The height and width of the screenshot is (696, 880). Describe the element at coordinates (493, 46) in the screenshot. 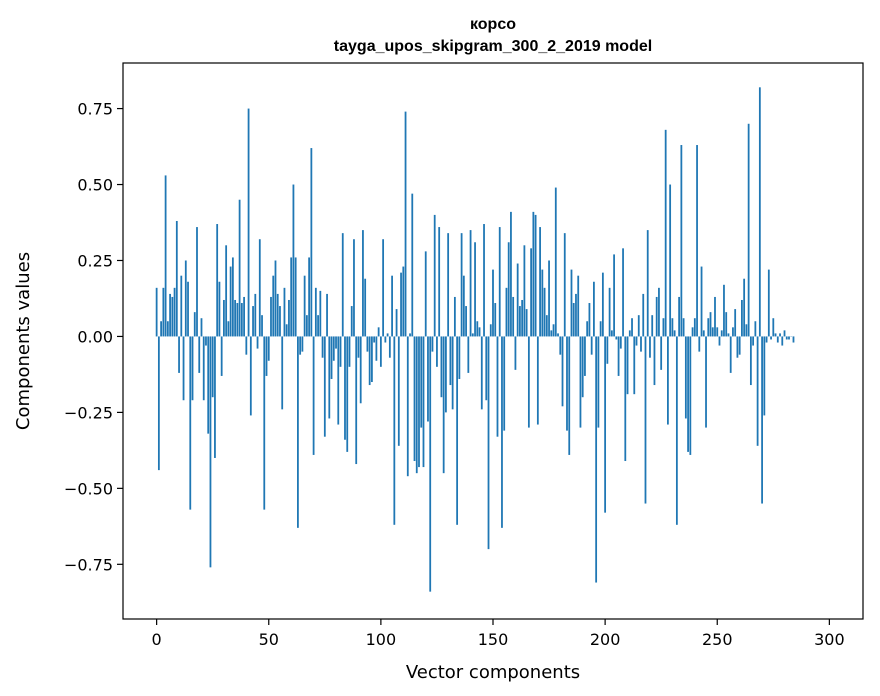

I see `chart-subtitle: tayga_upos_skipgram_300_2_2019 model` at that location.